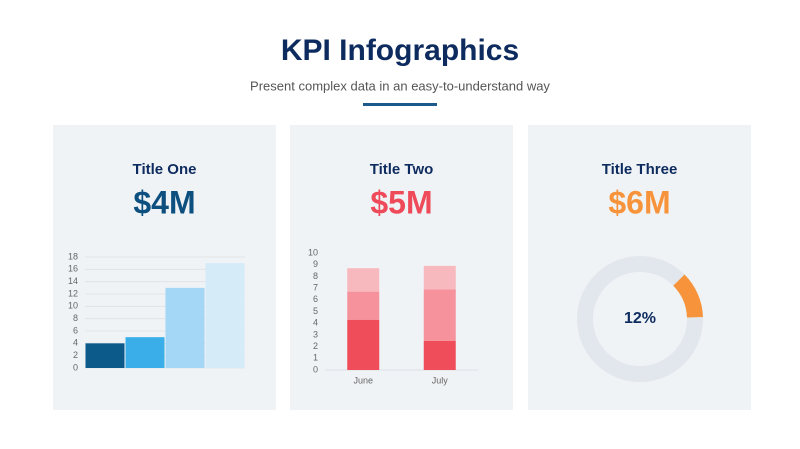 This screenshot has height=449, width=800. Describe the element at coordinates (687, 296) in the screenshot. I see `donut-arc` at that location.